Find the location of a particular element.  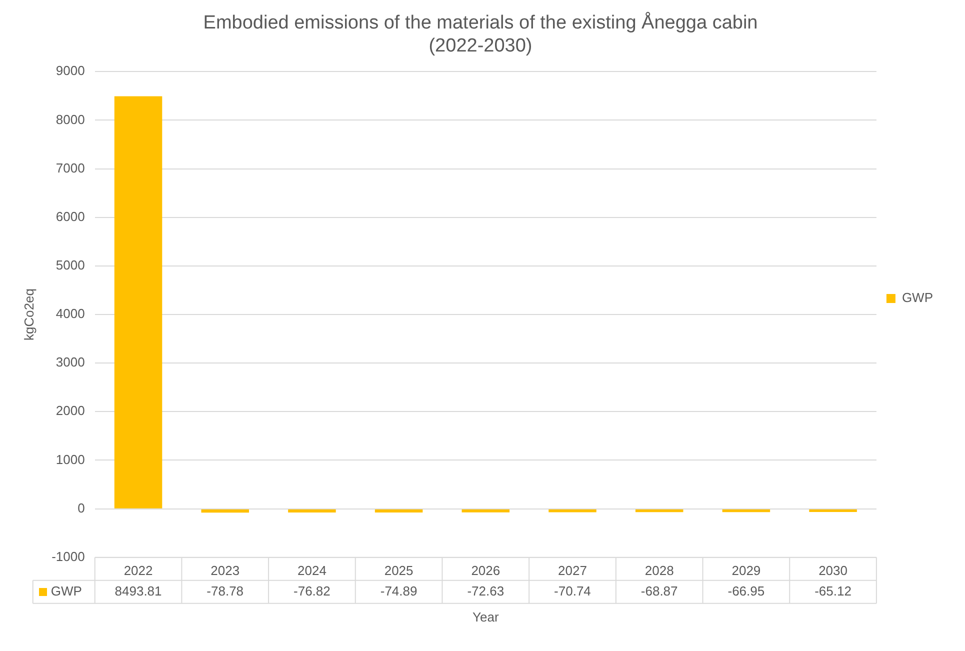

x-tick-label: 2030 is located at coordinates (833, 570).